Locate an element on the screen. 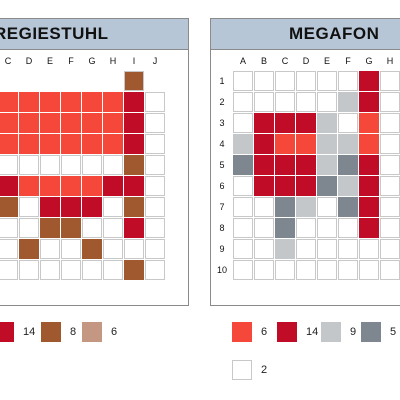 This screenshot has width=400, height=400. column-label: C is located at coordinates (285, 61).